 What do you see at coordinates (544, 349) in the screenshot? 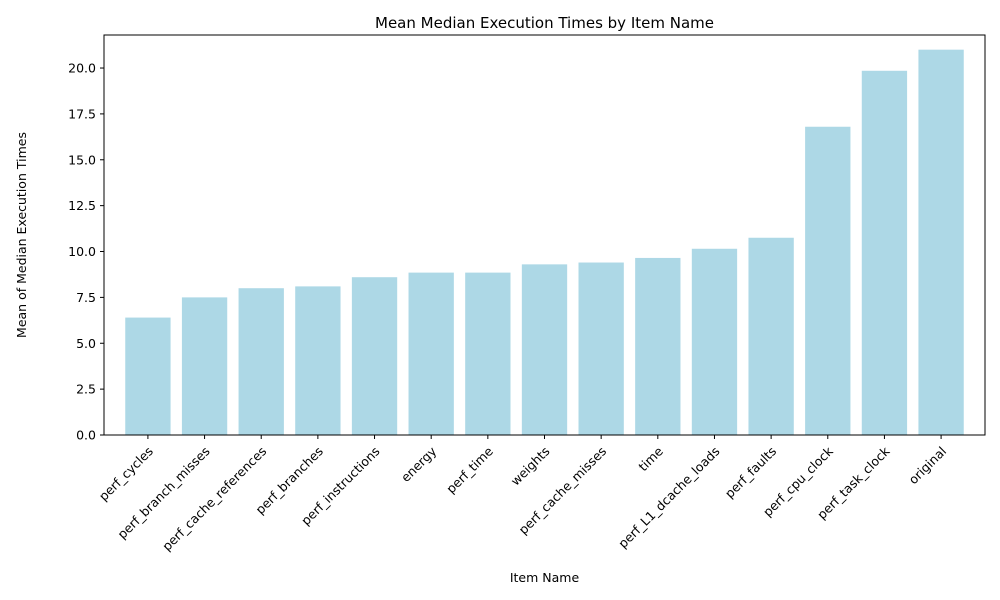
I see `bar-weights` at bounding box center [544, 349].